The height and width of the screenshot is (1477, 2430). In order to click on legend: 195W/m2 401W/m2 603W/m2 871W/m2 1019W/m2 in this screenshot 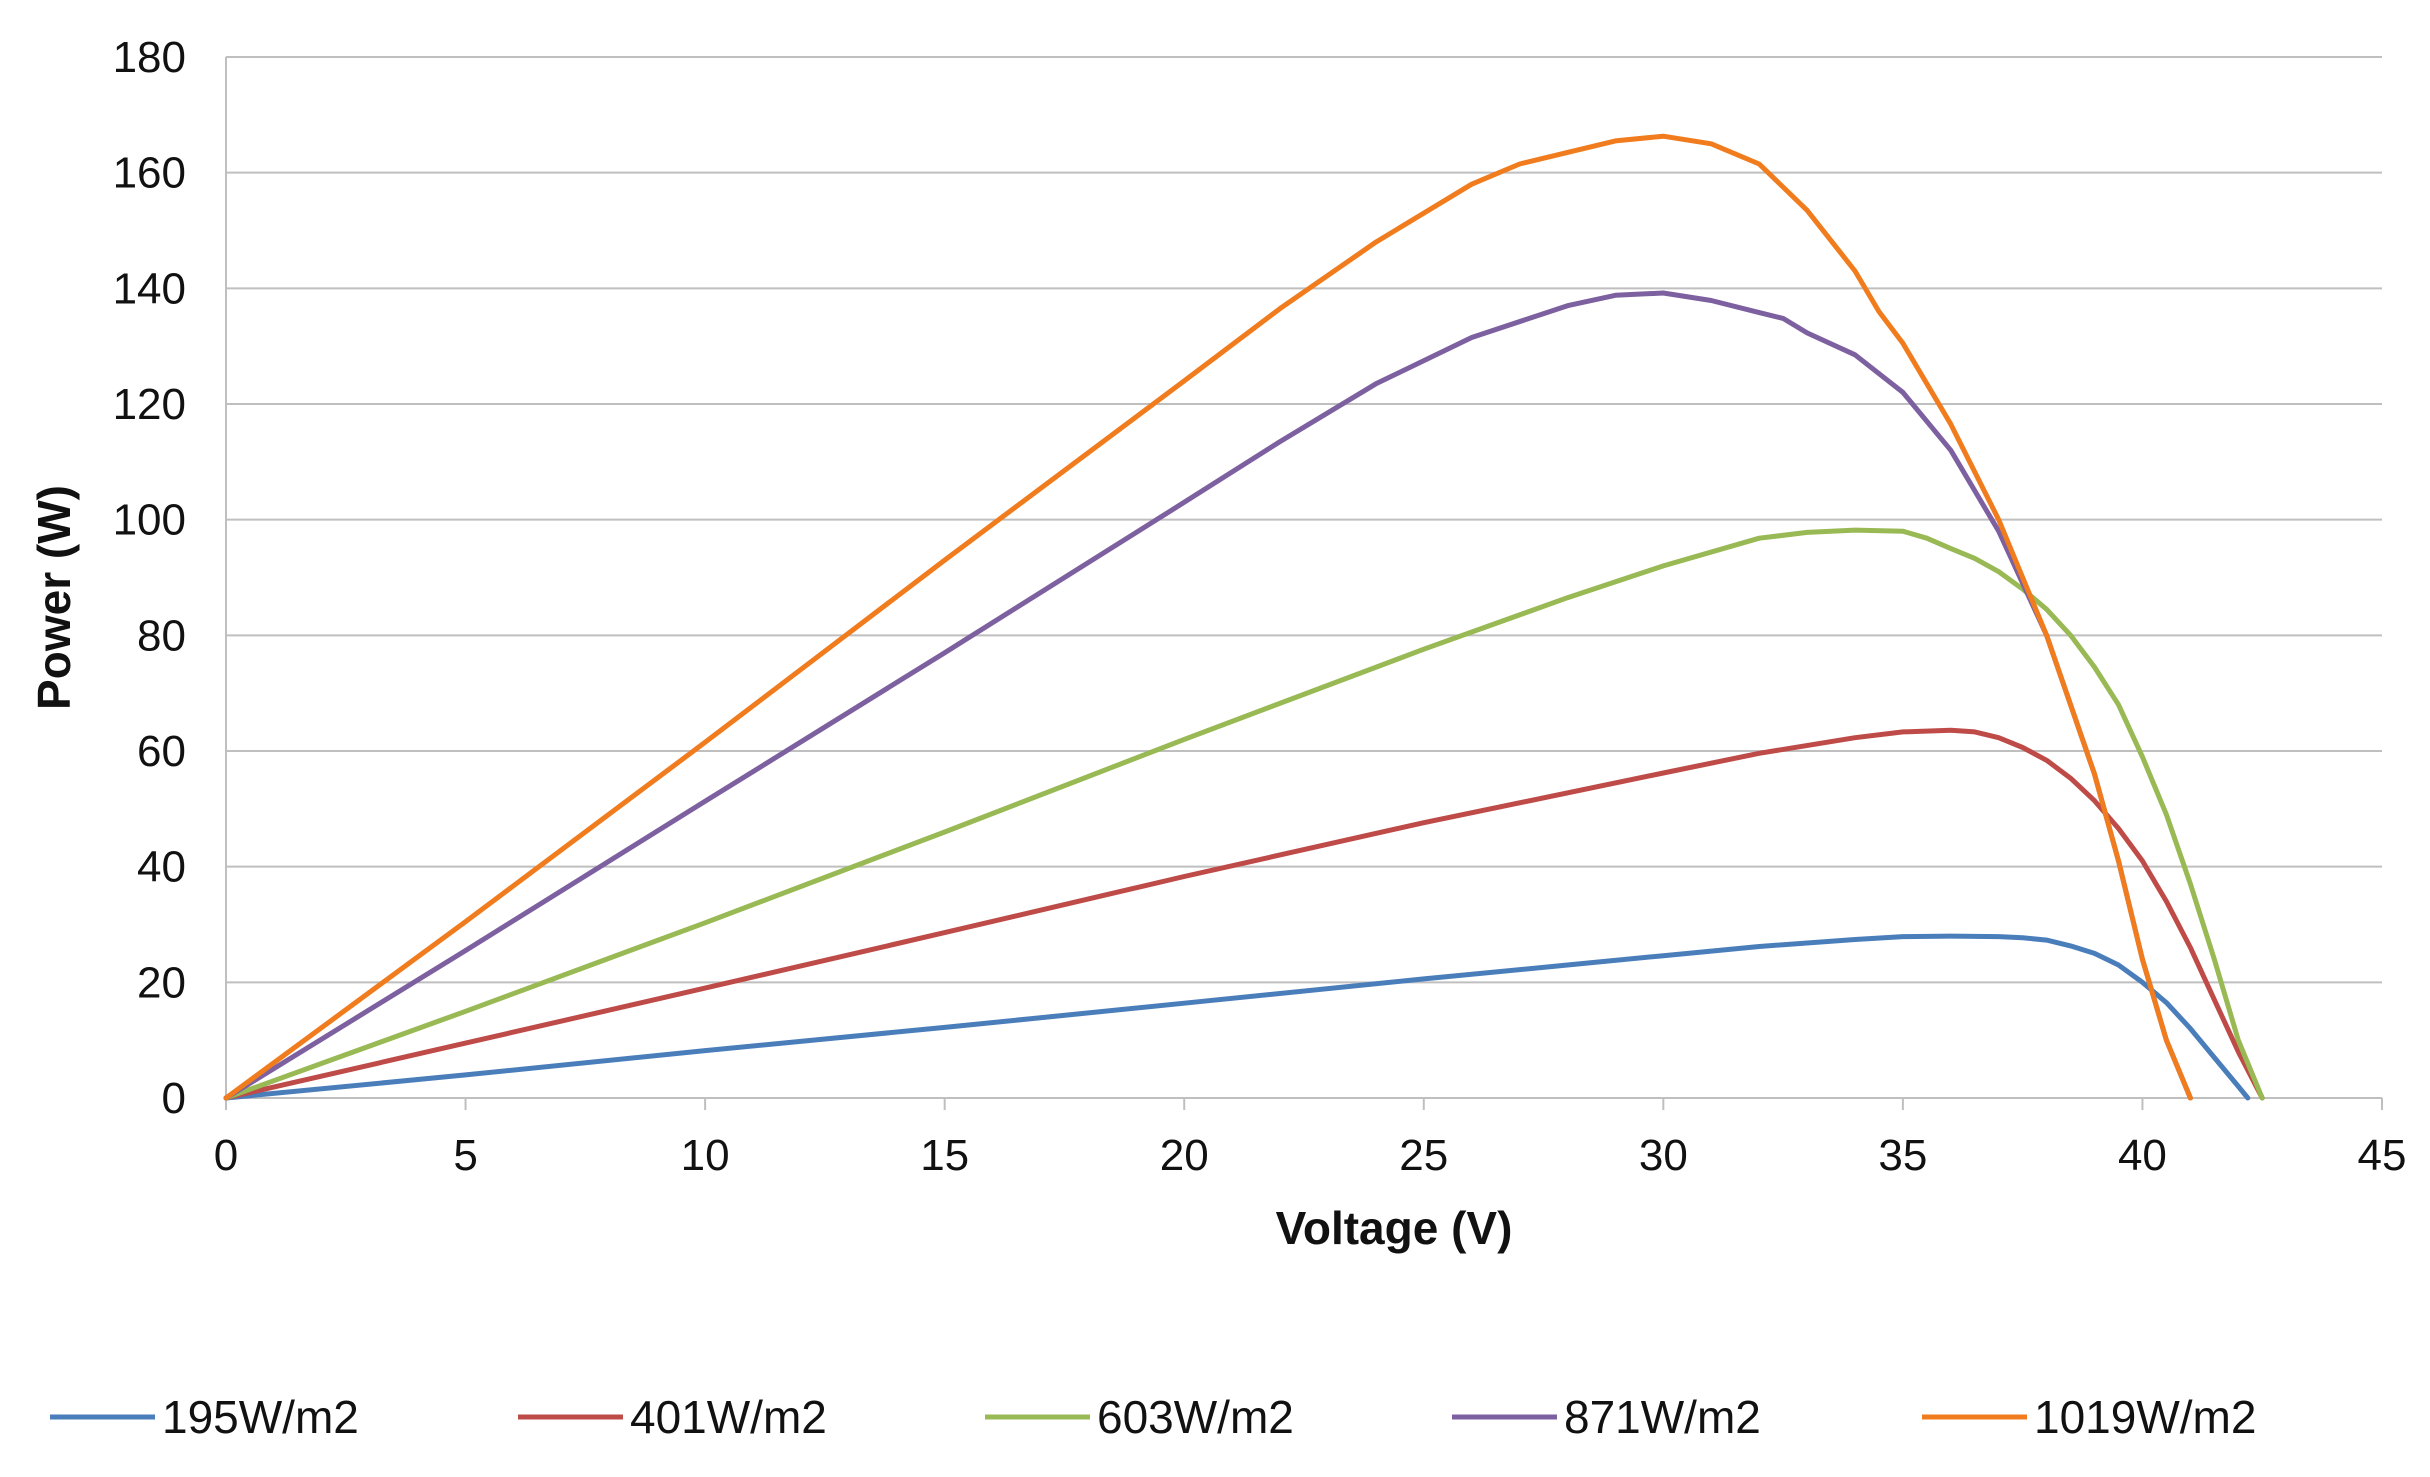, I will do `click(1153, 1417)`.